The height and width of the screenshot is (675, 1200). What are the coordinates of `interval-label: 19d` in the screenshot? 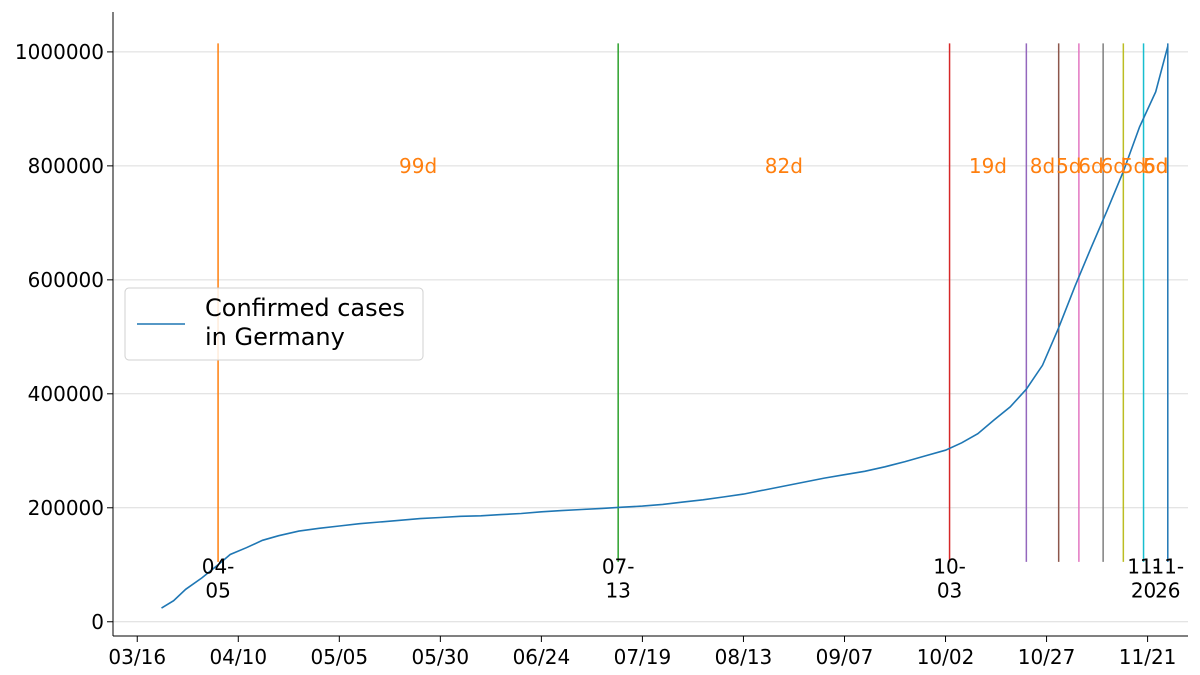 It's located at (988, 166).